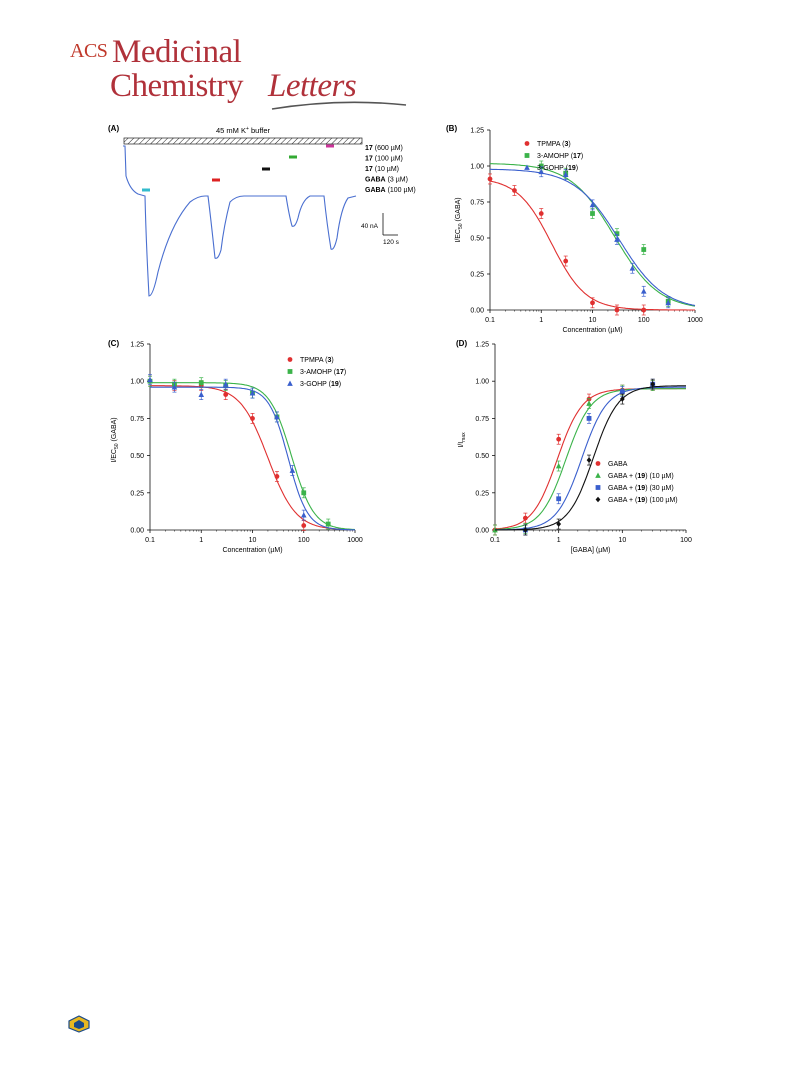 The width and height of the screenshot is (808, 1067). What do you see at coordinates (177, 86) in the screenshot?
I see `logo-line2: Chemistry` at bounding box center [177, 86].